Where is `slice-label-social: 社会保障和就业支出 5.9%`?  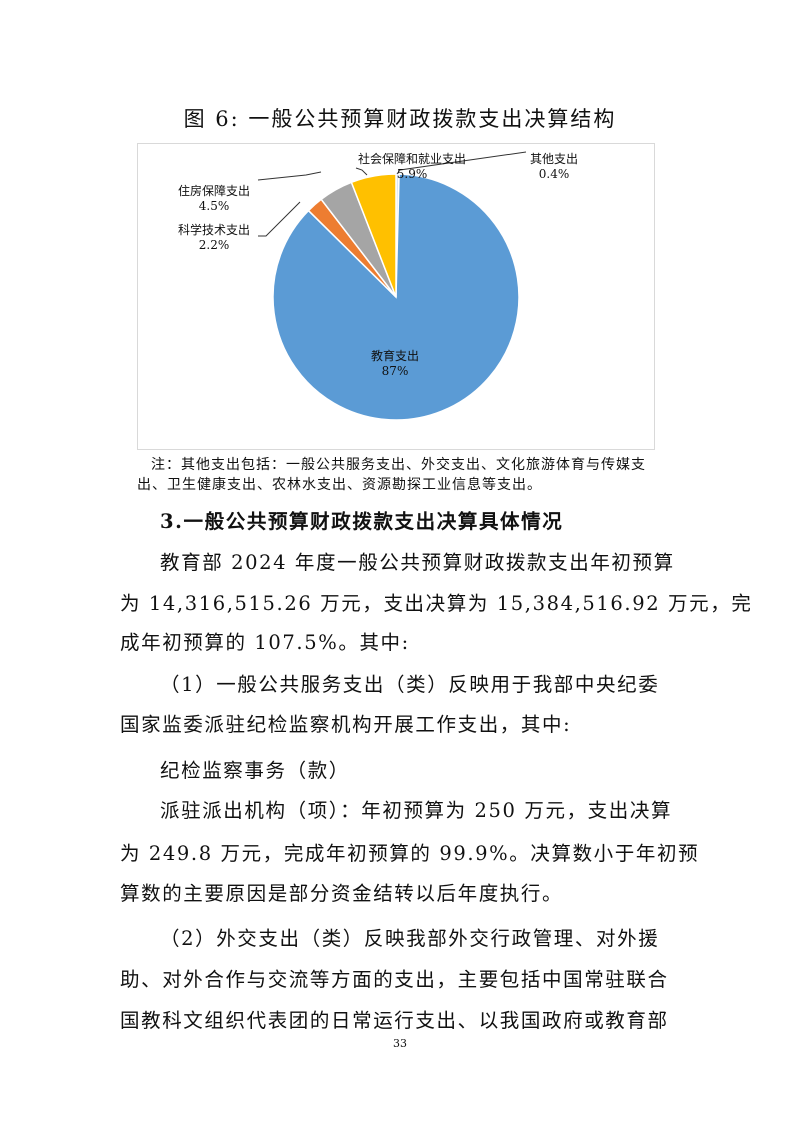 slice-label-social: 社会保障和就业支出 5.9% is located at coordinates (412, 166).